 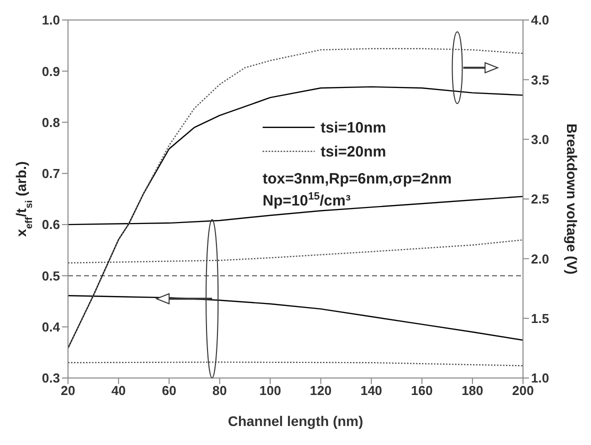 What do you see at coordinates (473, 390) in the screenshot?
I see `x-tick-label: 180` at bounding box center [473, 390].